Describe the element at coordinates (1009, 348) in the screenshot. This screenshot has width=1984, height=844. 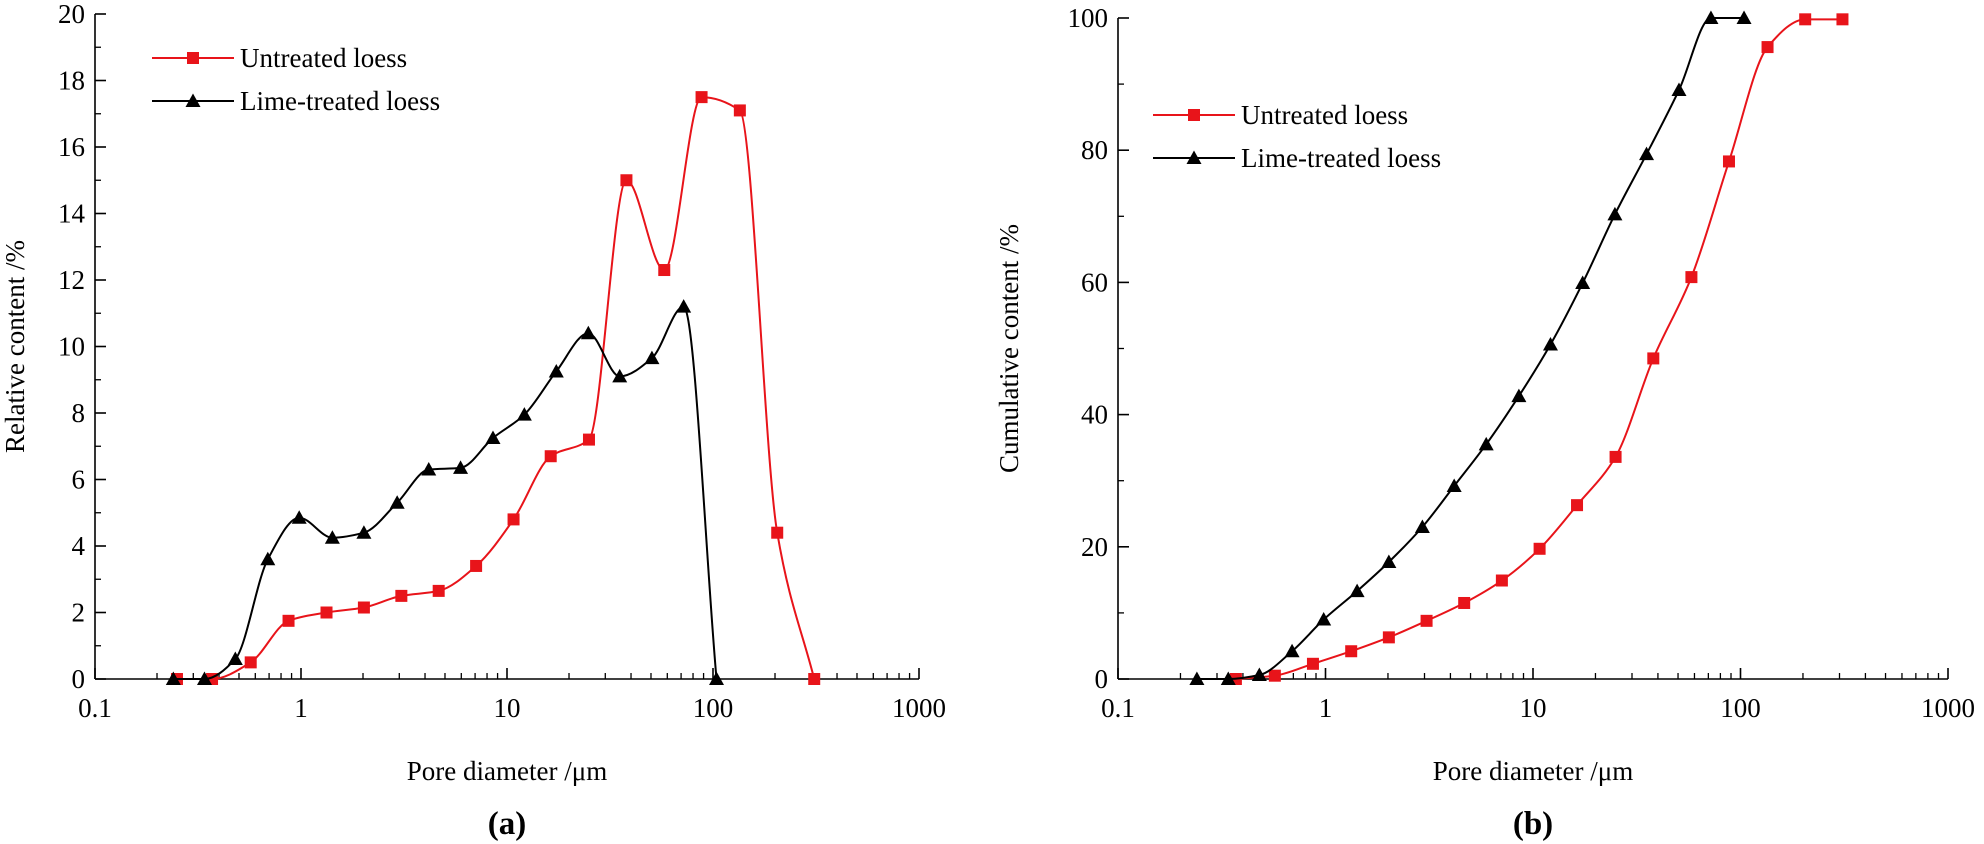
I see `y-axis-title: Cumulative content /%` at that location.